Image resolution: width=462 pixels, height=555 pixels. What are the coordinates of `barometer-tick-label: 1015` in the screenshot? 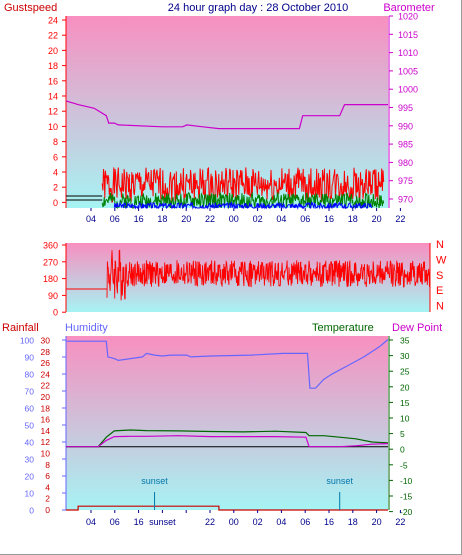 It's located at (408, 35).